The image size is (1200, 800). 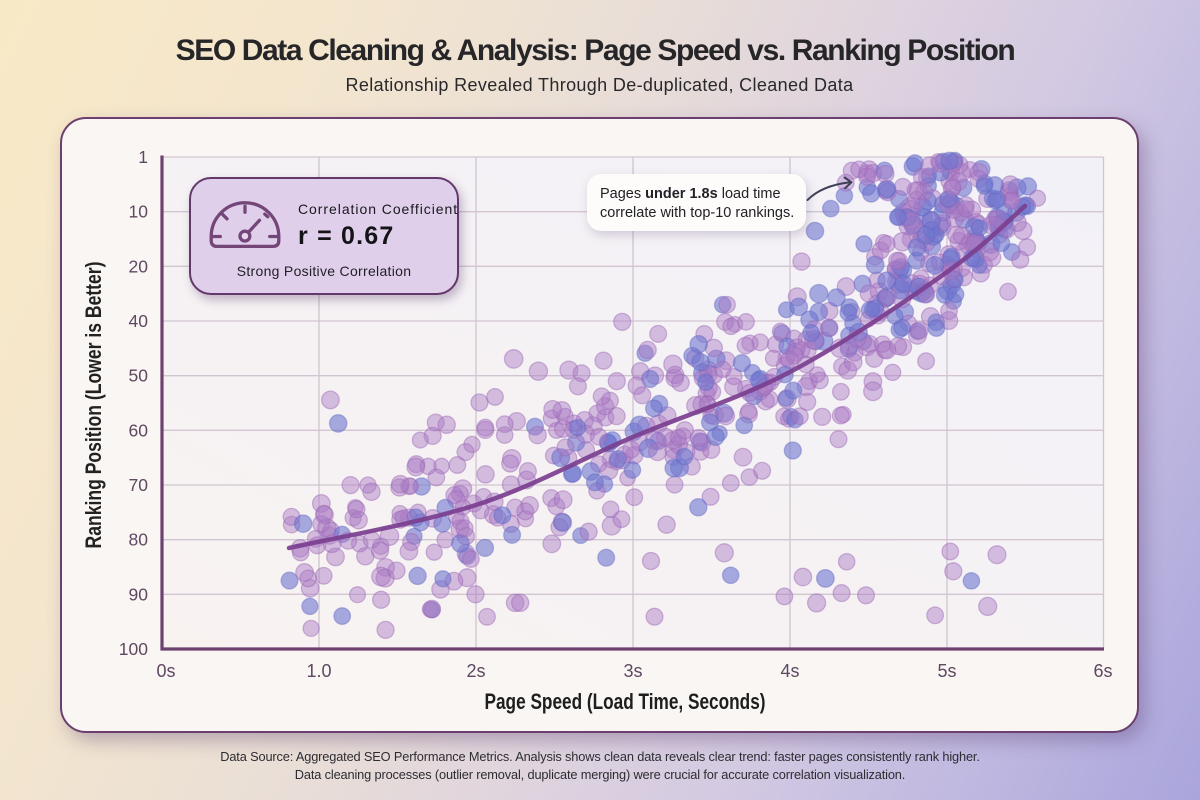 What do you see at coordinates (139, 212) in the screenshot?
I see `svg-text: 10` at bounding box center [139, 212].